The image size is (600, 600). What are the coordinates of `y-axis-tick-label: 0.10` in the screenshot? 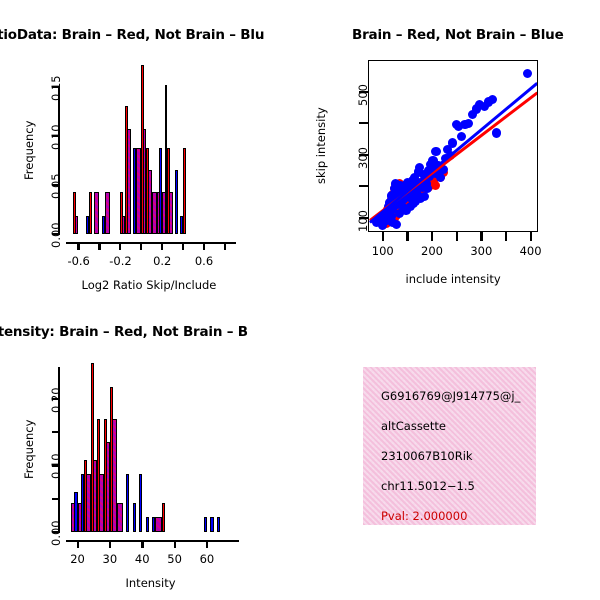 It's located at (56, 466).